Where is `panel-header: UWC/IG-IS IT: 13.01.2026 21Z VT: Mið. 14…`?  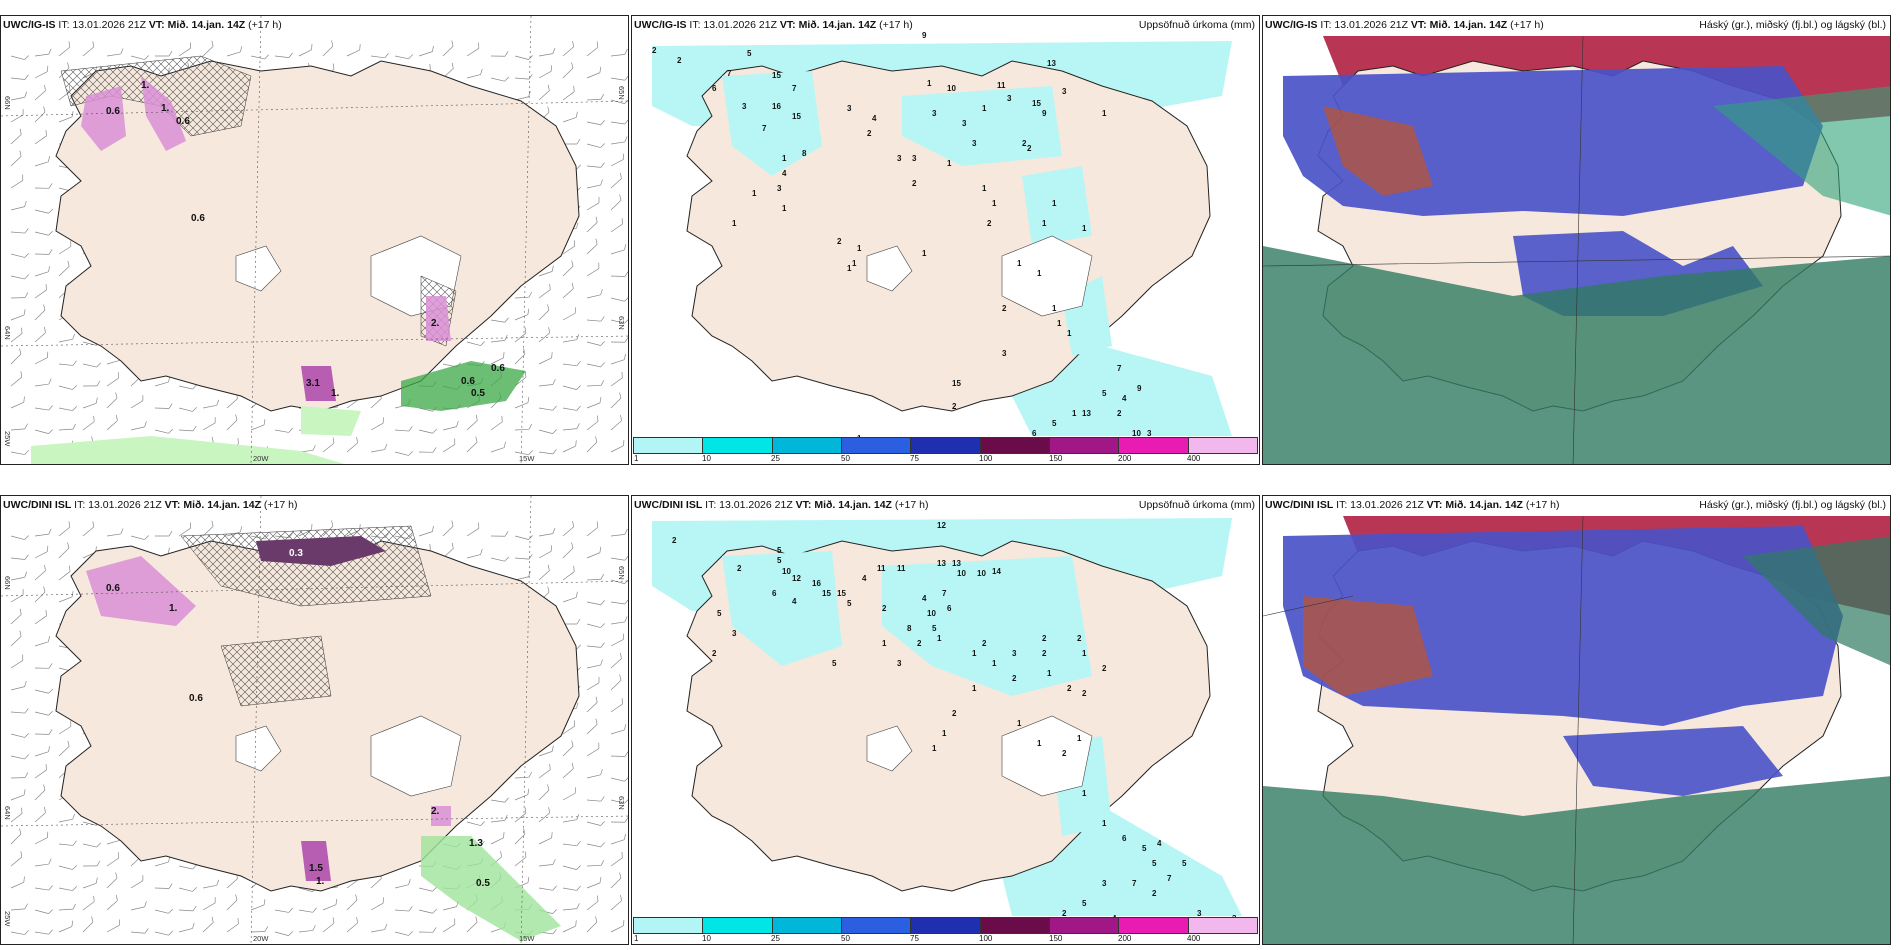 panel-header: UWC/IG-IS IT: 13.01.2026 21Z VT: Mið. 14… is located at coordinates (773, 25).